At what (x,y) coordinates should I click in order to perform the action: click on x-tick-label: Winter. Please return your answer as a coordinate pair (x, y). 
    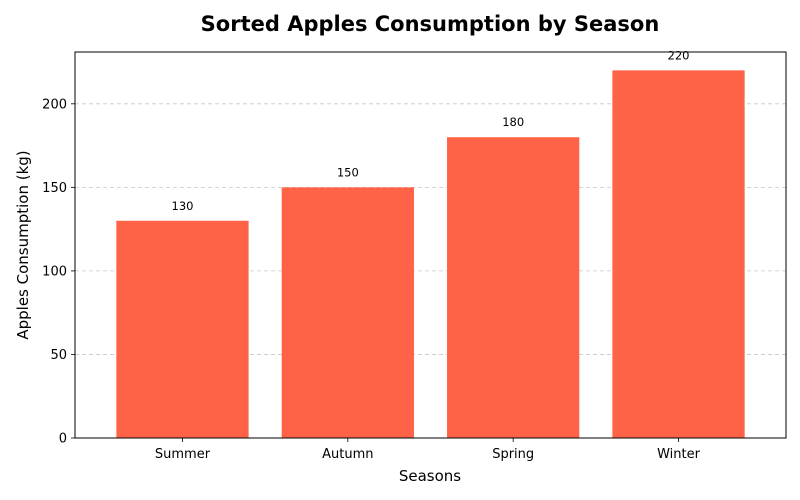
    Looking at the image, I should click on (679, 454).